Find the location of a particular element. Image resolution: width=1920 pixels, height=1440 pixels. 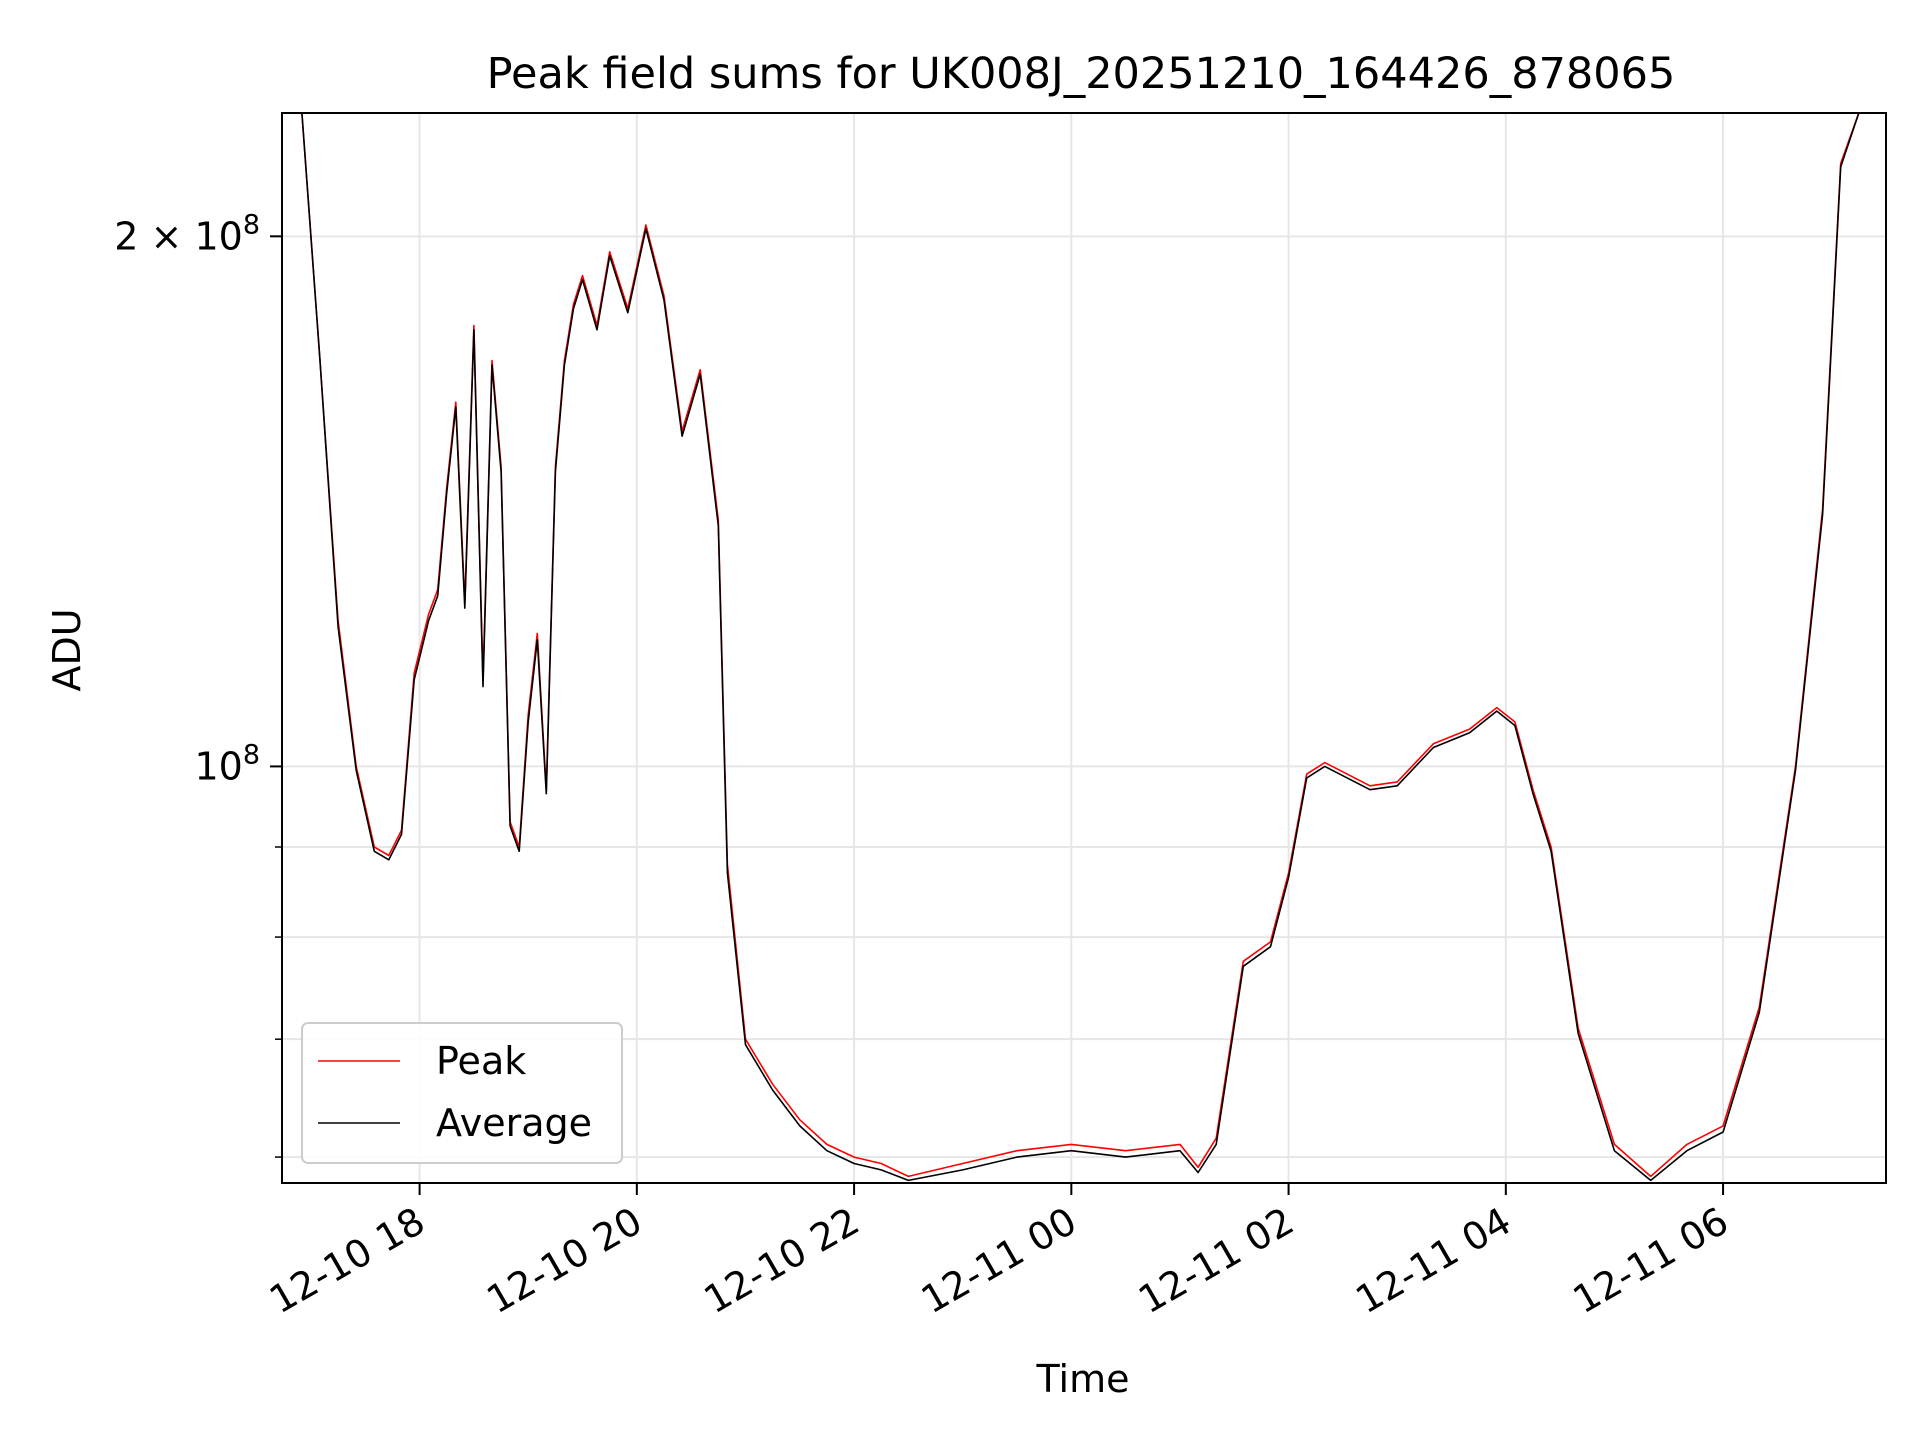

legend-box is located at coordinates (462, 1093).